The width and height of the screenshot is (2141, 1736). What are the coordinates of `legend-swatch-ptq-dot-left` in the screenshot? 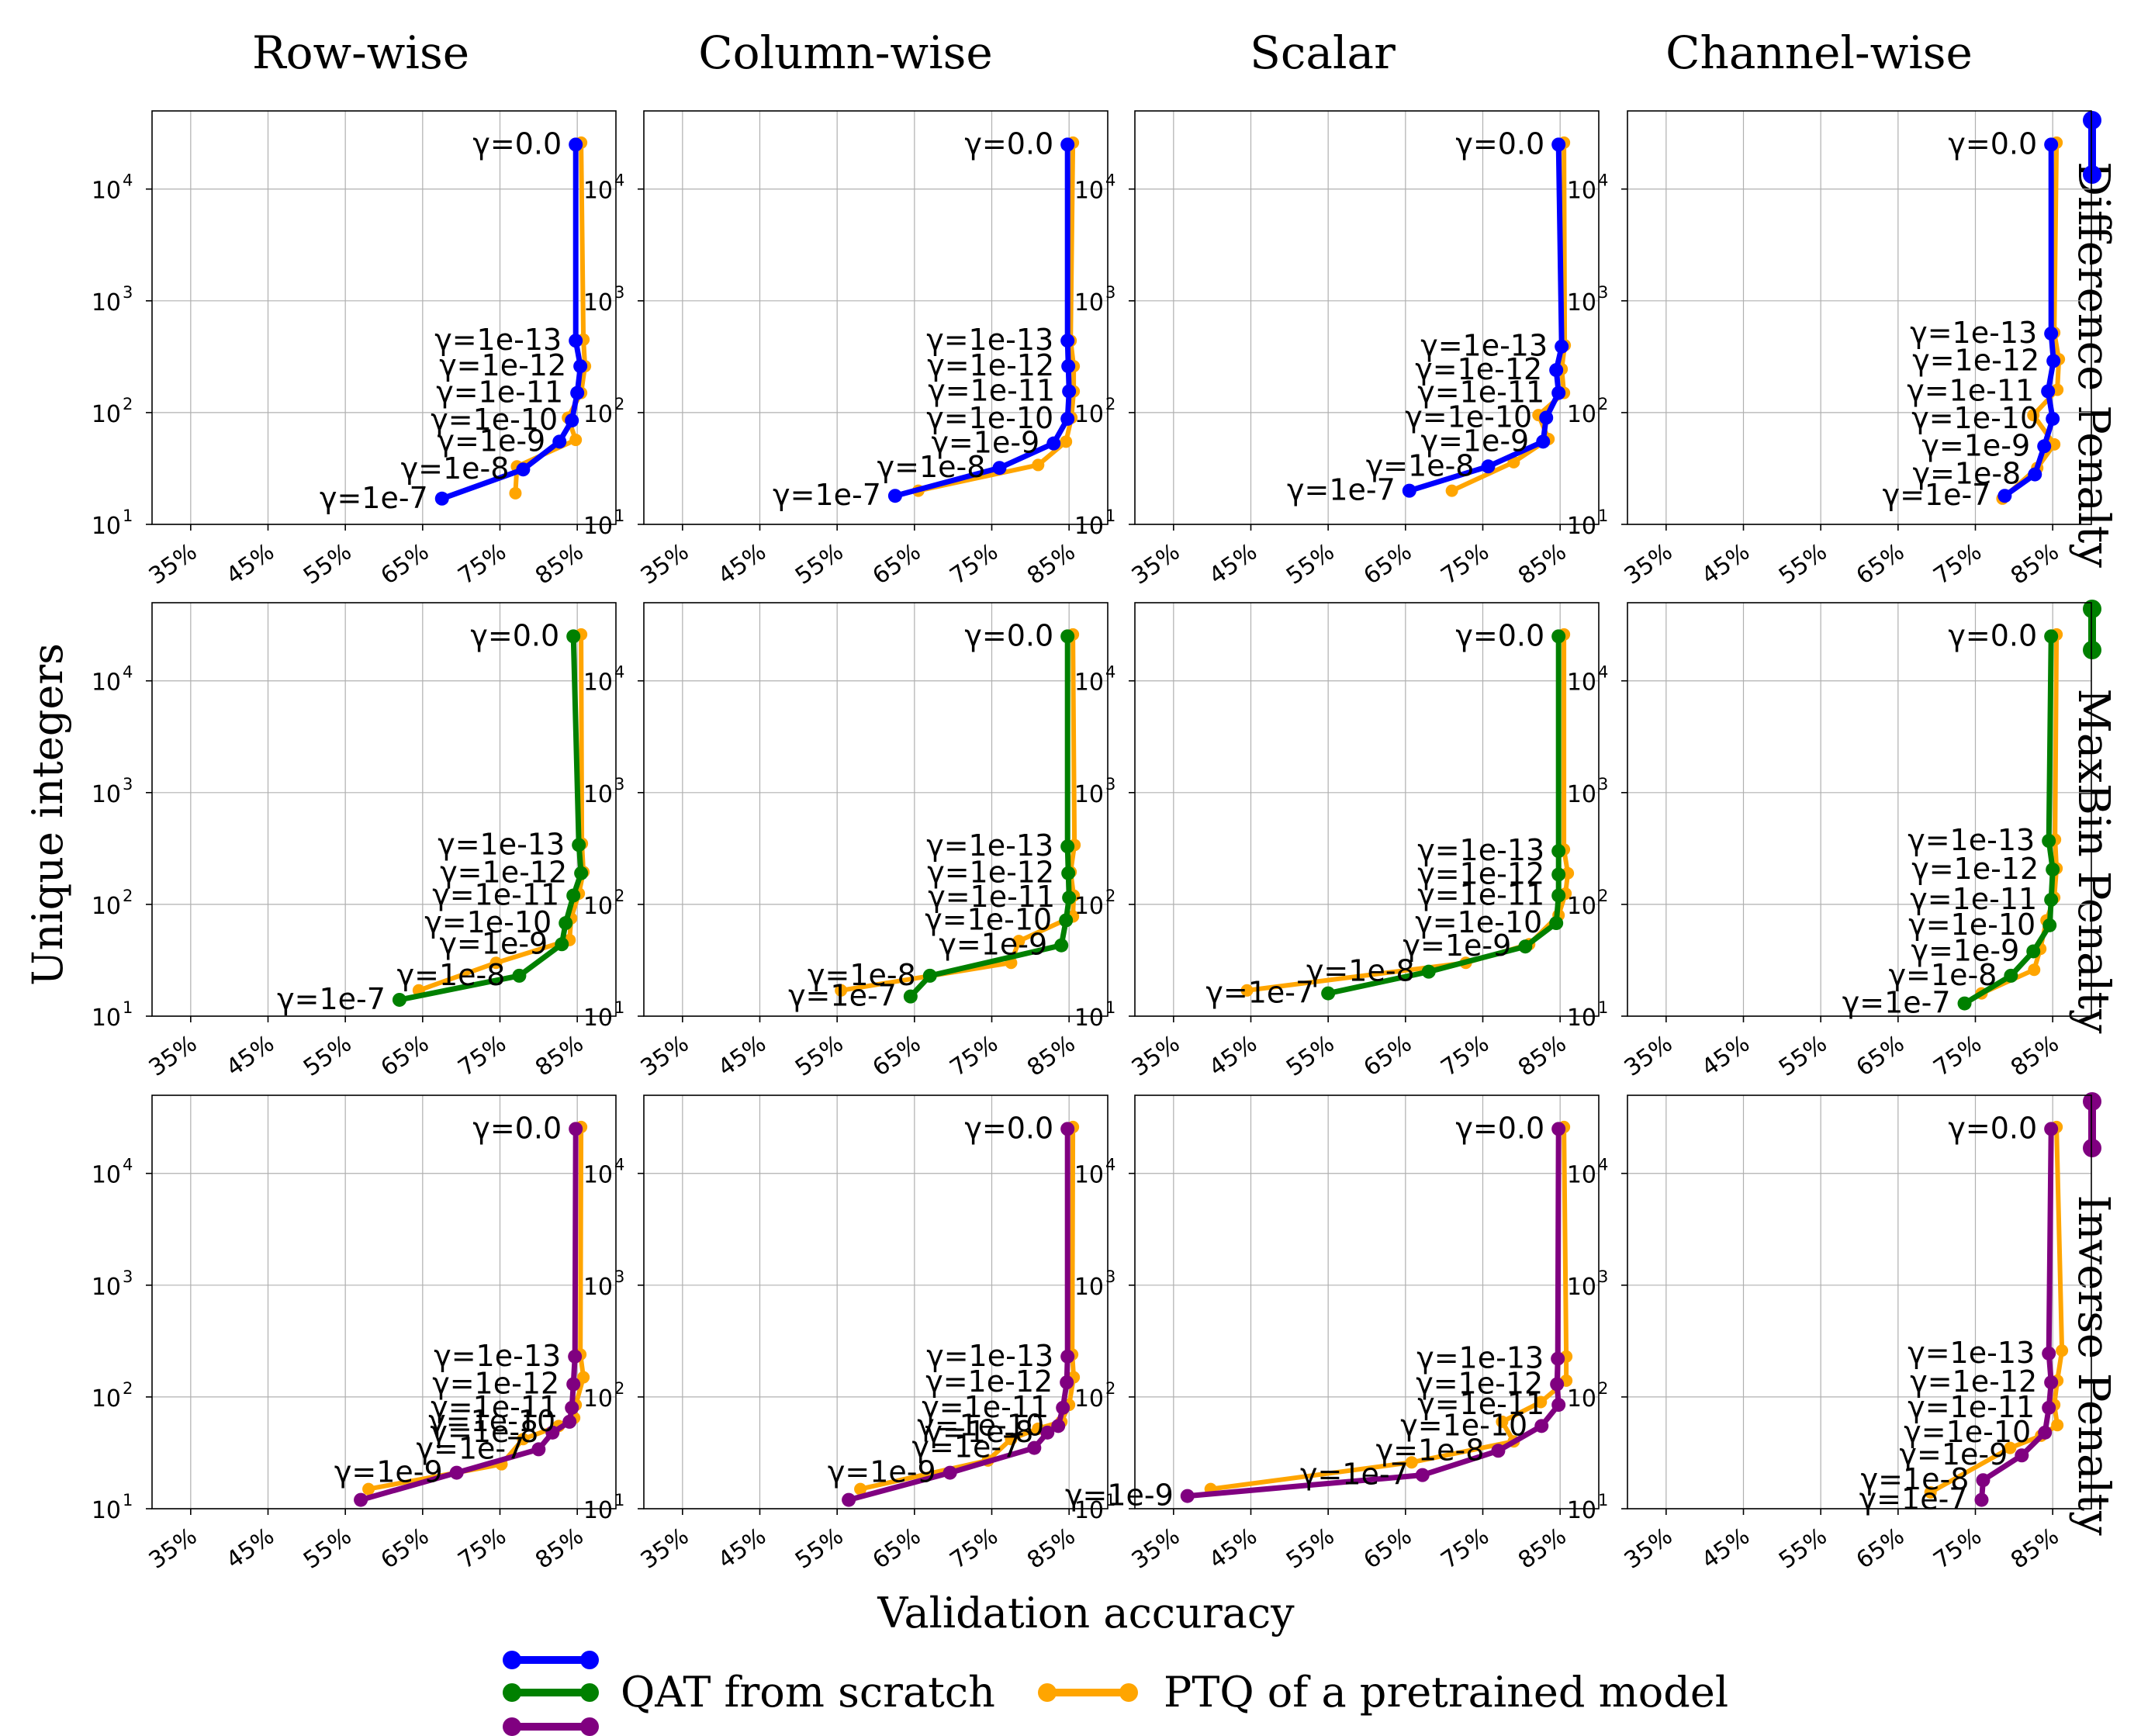 It's located at (1047, 1692).